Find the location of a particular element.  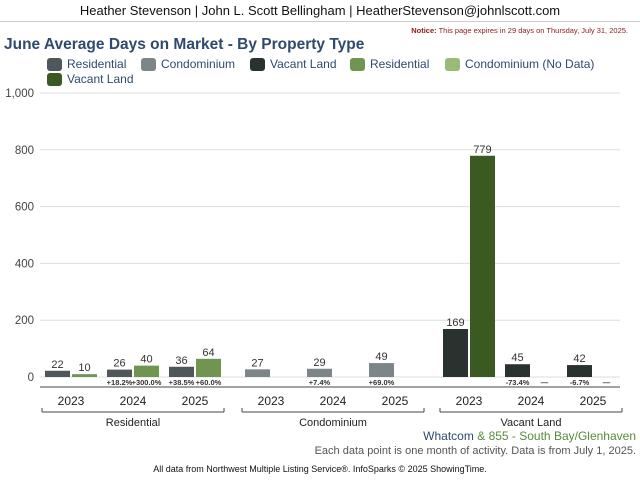

legend-item: Condominium (No Data) is located at coordinates (519, 64).